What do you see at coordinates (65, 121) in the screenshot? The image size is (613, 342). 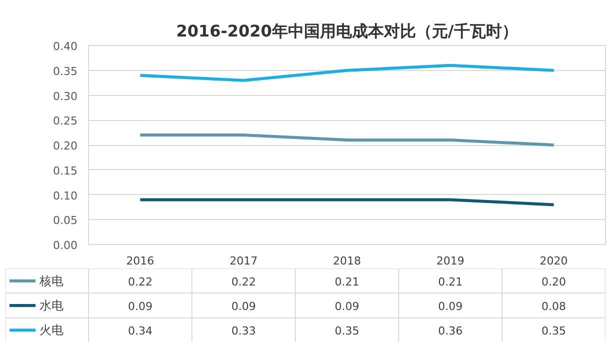 I see `y-tick-label: 0.25` at bounding box center [65, 121].